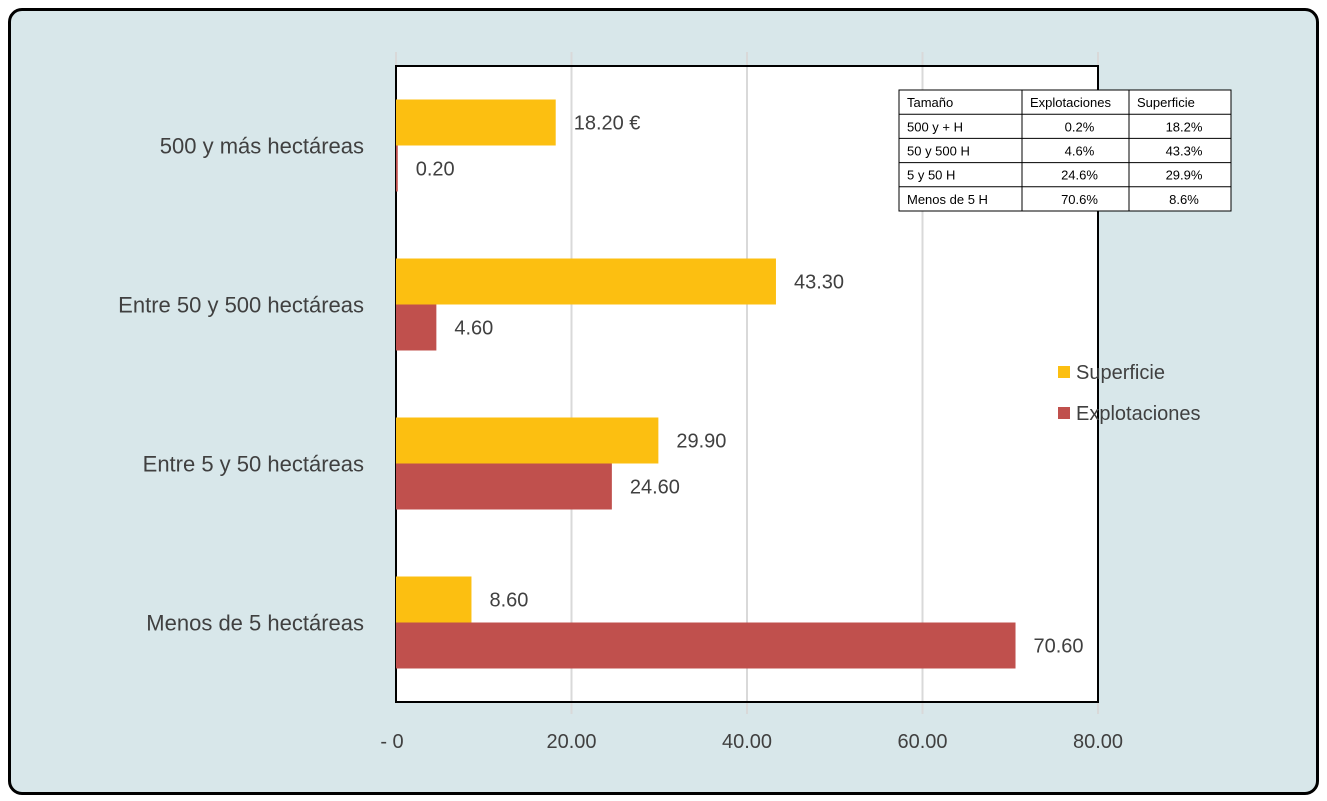 This screenshot has width=1327, height=801. I want to click on legend-label: Explotaciones, so click(1138, 414).